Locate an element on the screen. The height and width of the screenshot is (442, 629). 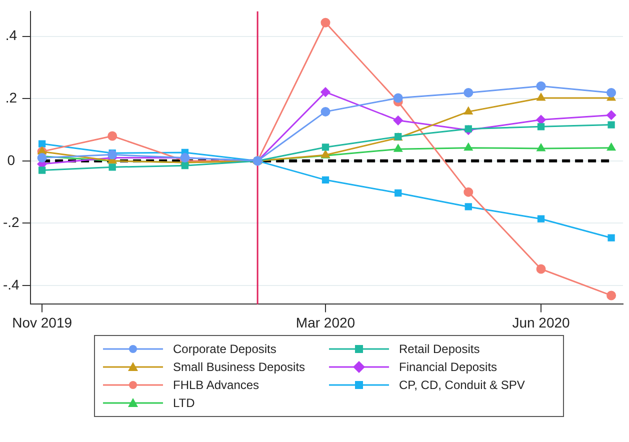
legend-label: Financial Deposits is located at coordinates (448, 367).